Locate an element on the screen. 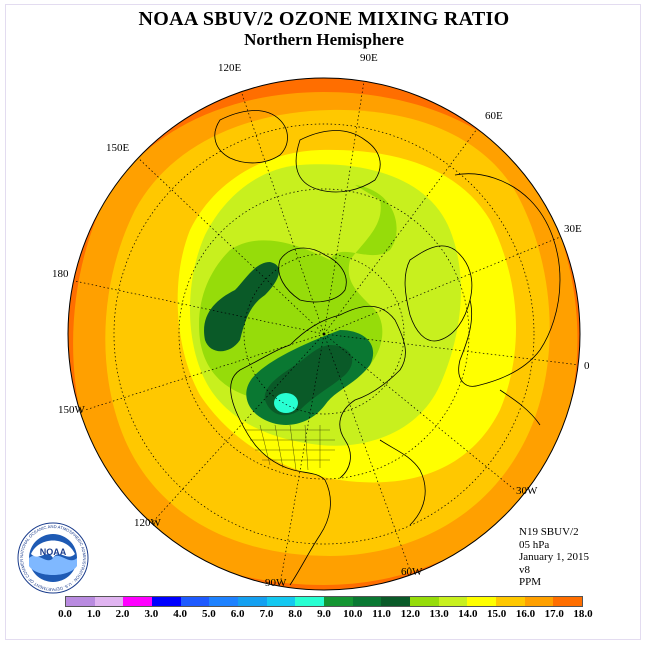  lon-label-90e: 90E is located at coordinates (369, 58).